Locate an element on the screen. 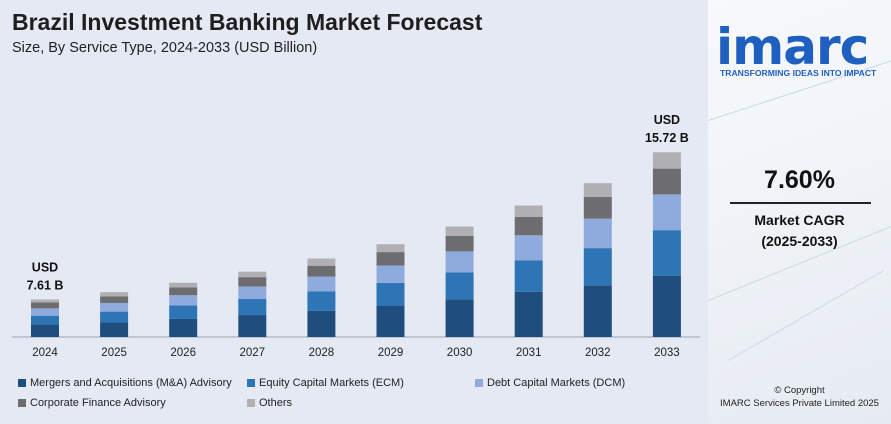  x-tick-label: 2025 is located at coordinates (114, 353).